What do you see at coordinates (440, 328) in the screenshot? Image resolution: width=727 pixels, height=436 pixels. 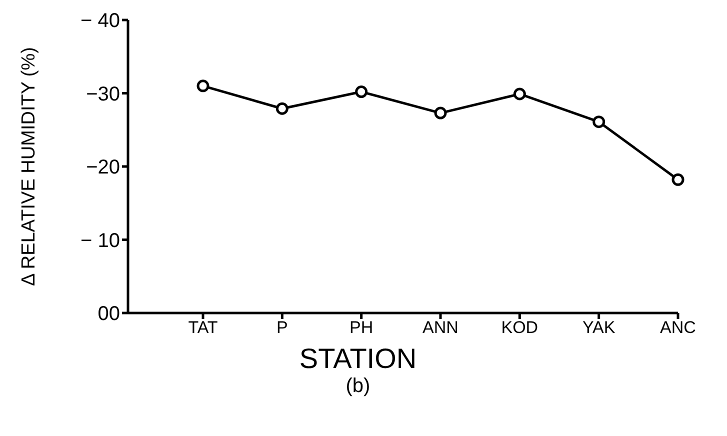 I see `x-tick-label: ANN` at bounding box center [440, 328].